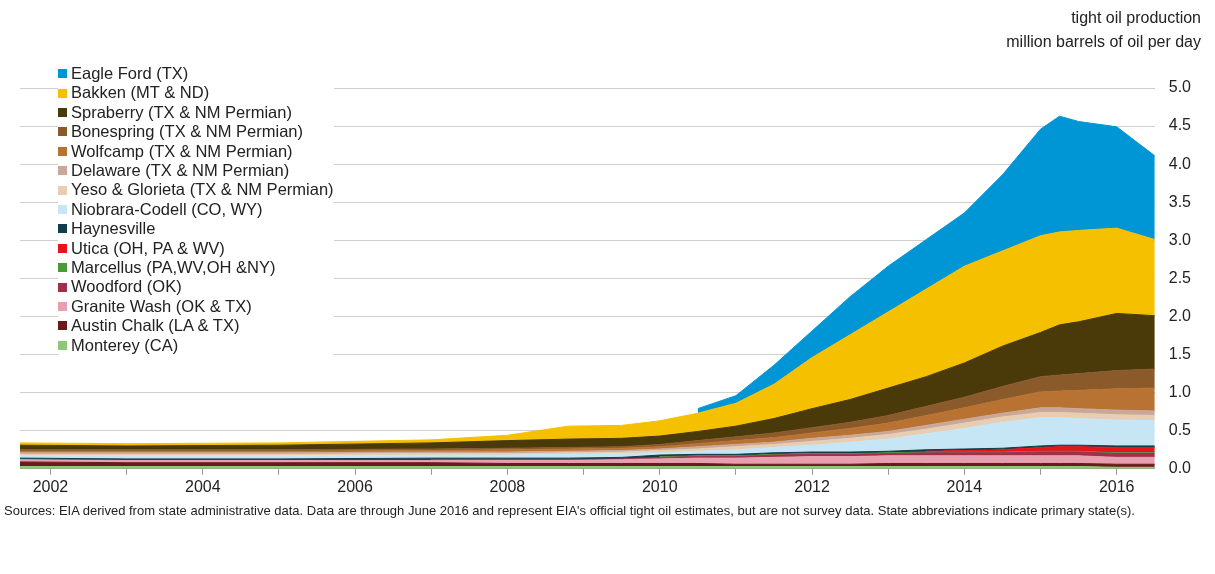  Describe the element at coordinates (1180, 201) in the screenshot. I see `y-tick-label: 3.5` at that location.